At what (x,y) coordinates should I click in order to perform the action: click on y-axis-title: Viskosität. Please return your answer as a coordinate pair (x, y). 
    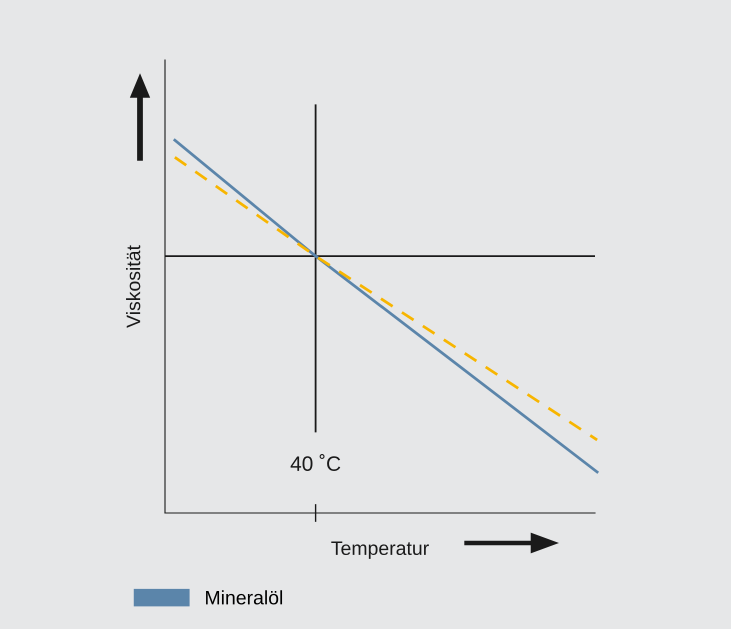
    Looking at the image, I should click on (133, 286).